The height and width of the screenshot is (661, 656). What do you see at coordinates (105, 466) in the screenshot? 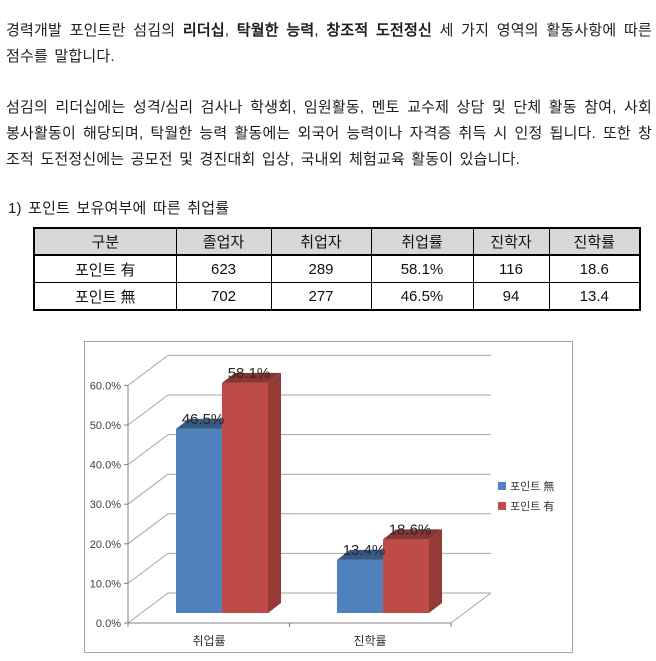
I see `y-tick-label: 40.0%` at bounding box center [105, 466].